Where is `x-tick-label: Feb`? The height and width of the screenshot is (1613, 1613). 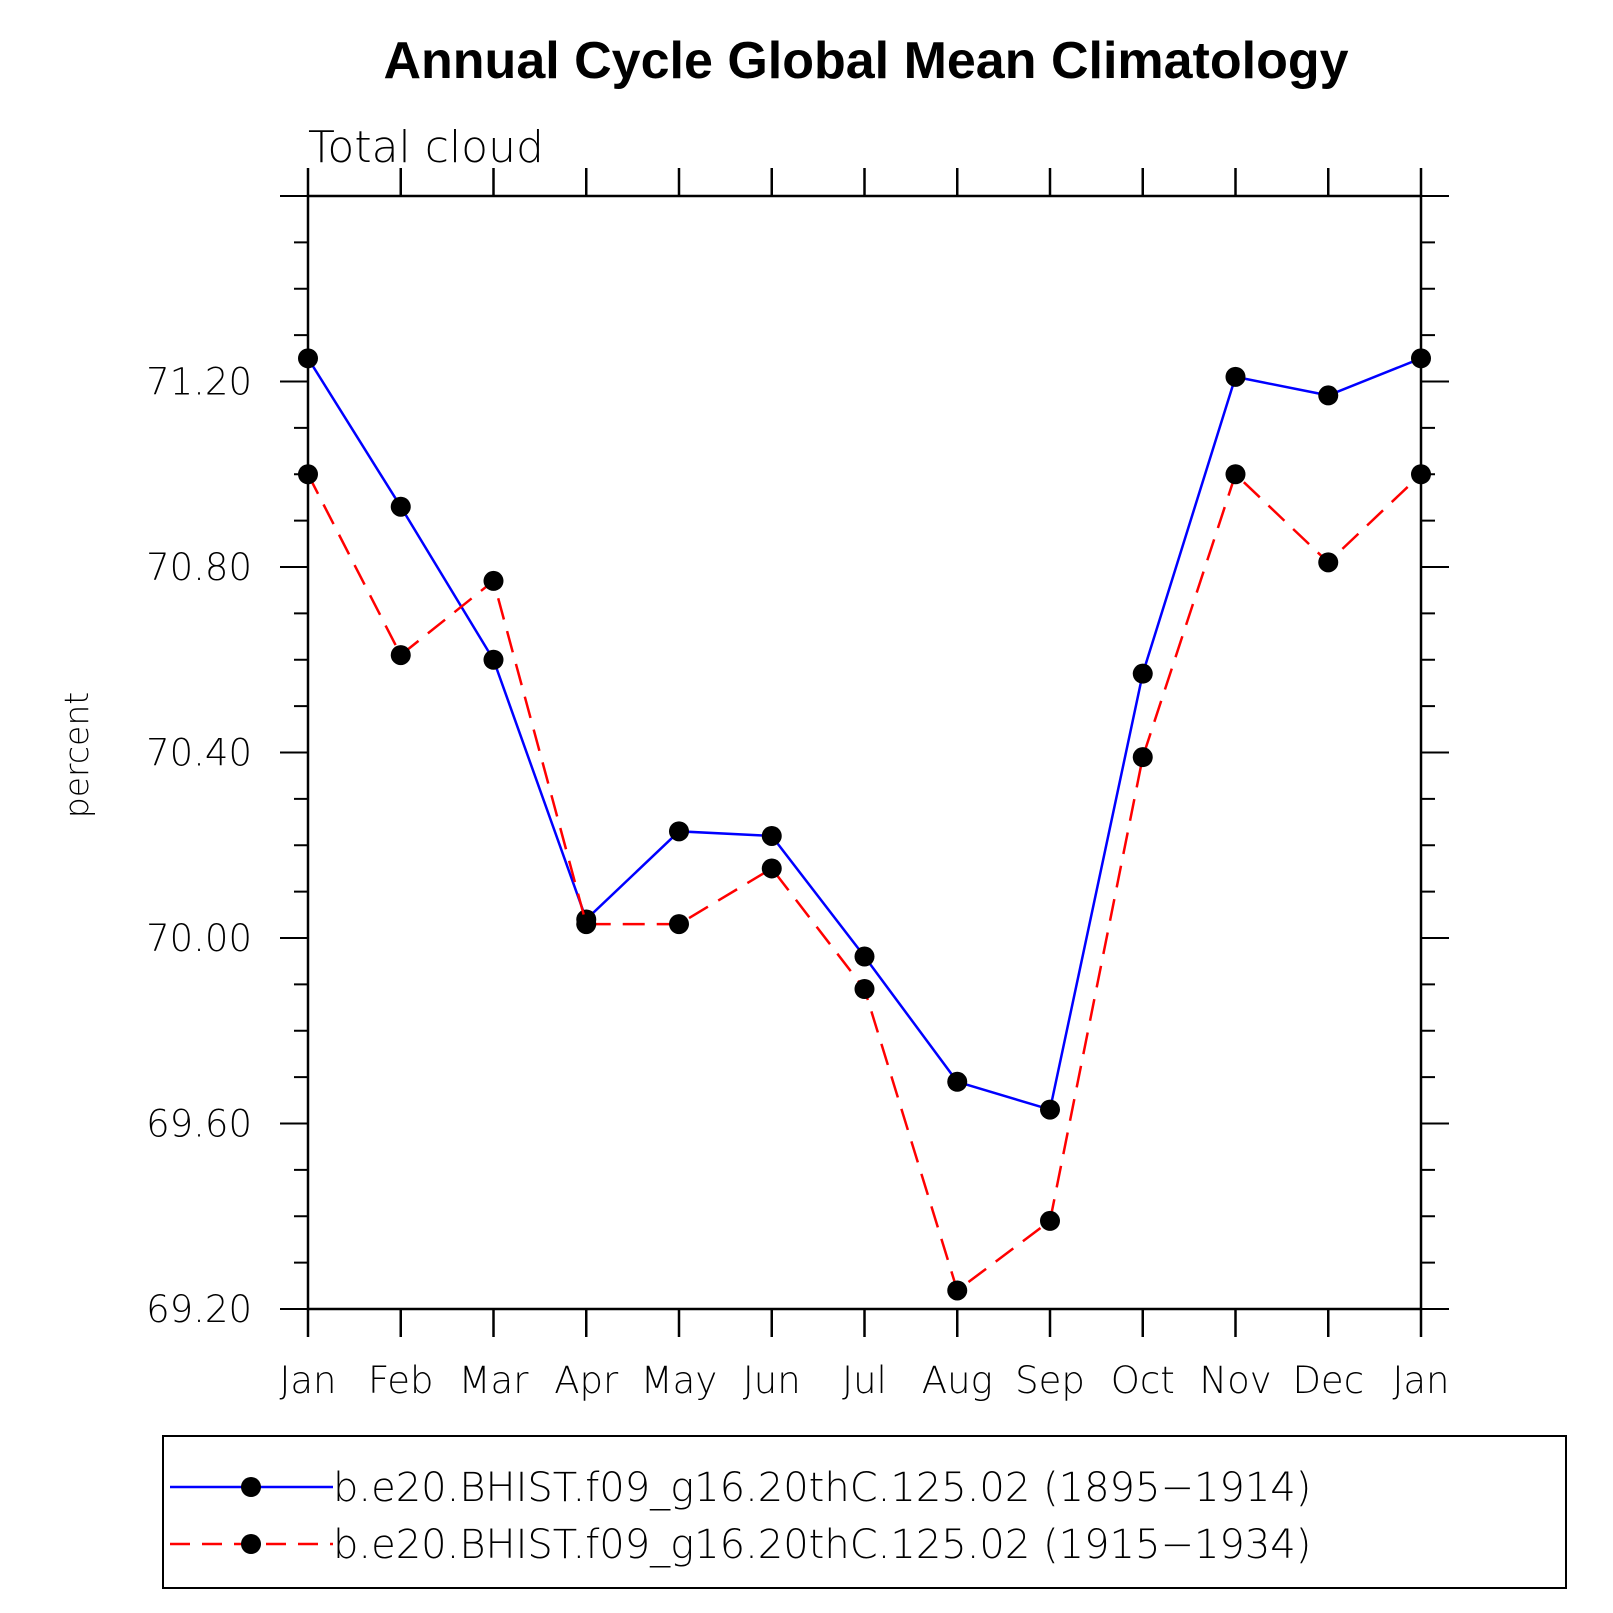 x-tick-label: Feb is located at coordinates (401, 1380).